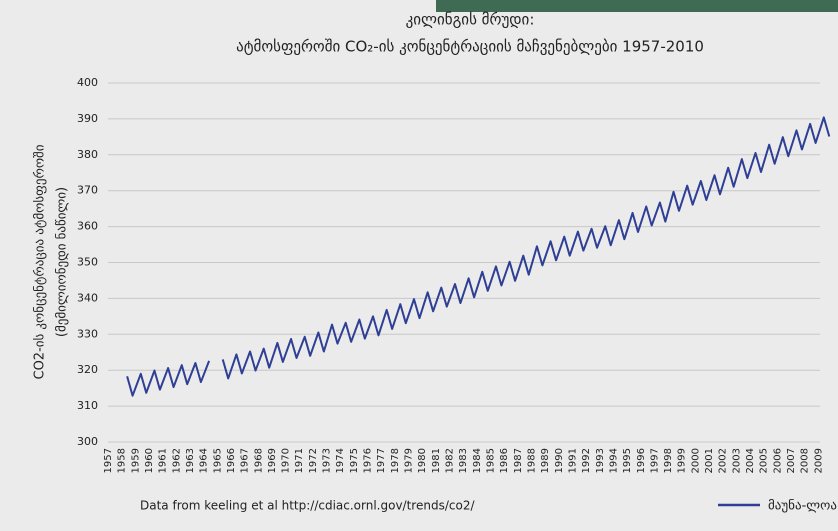 The height and width of the screenshot is (531, 838). I want to click on y-tick-label: 370, so click(87, 190).